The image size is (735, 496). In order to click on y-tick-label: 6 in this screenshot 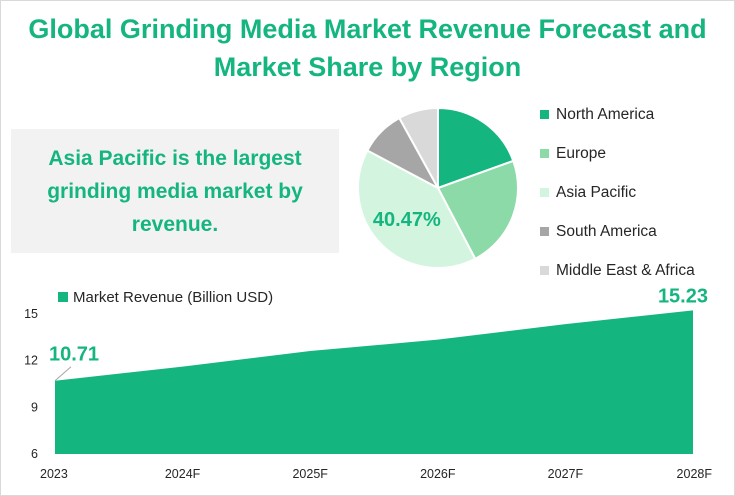, I will do `click(34, 454)`.